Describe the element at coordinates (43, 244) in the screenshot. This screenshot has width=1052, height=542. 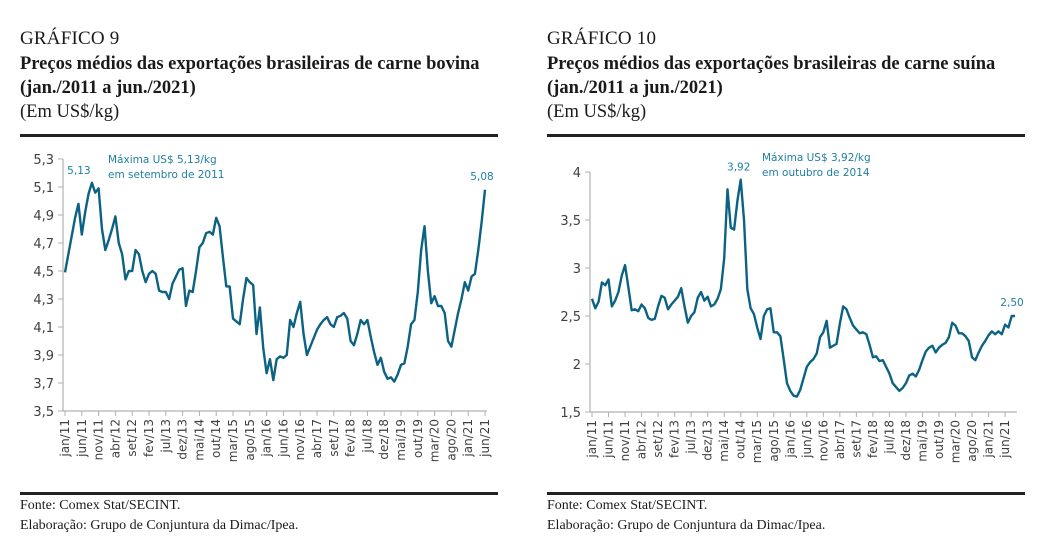
I see `y-tick-label: 4,7` at that location.